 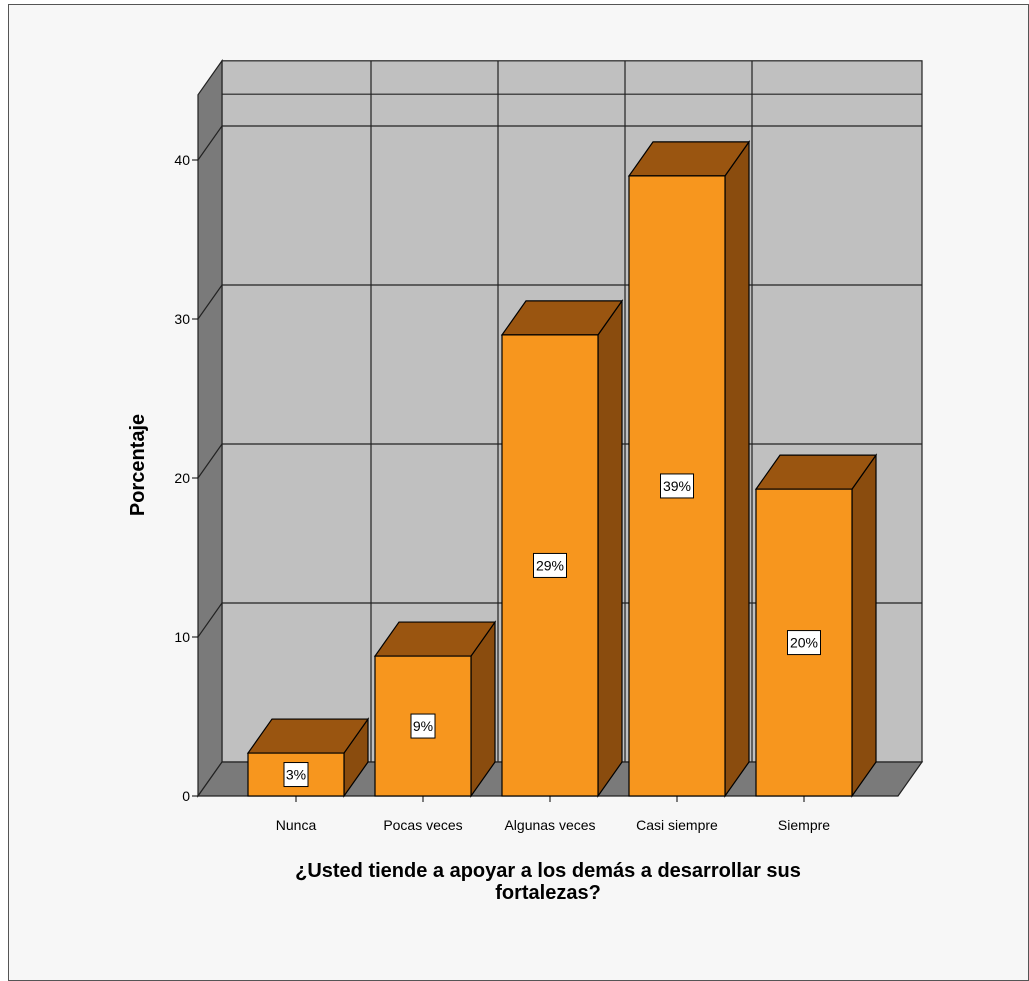 What do you see at coordinates (182, 637) in the screenshot?
I see `y-tick-label: 10` at bounding box center [182, 637].